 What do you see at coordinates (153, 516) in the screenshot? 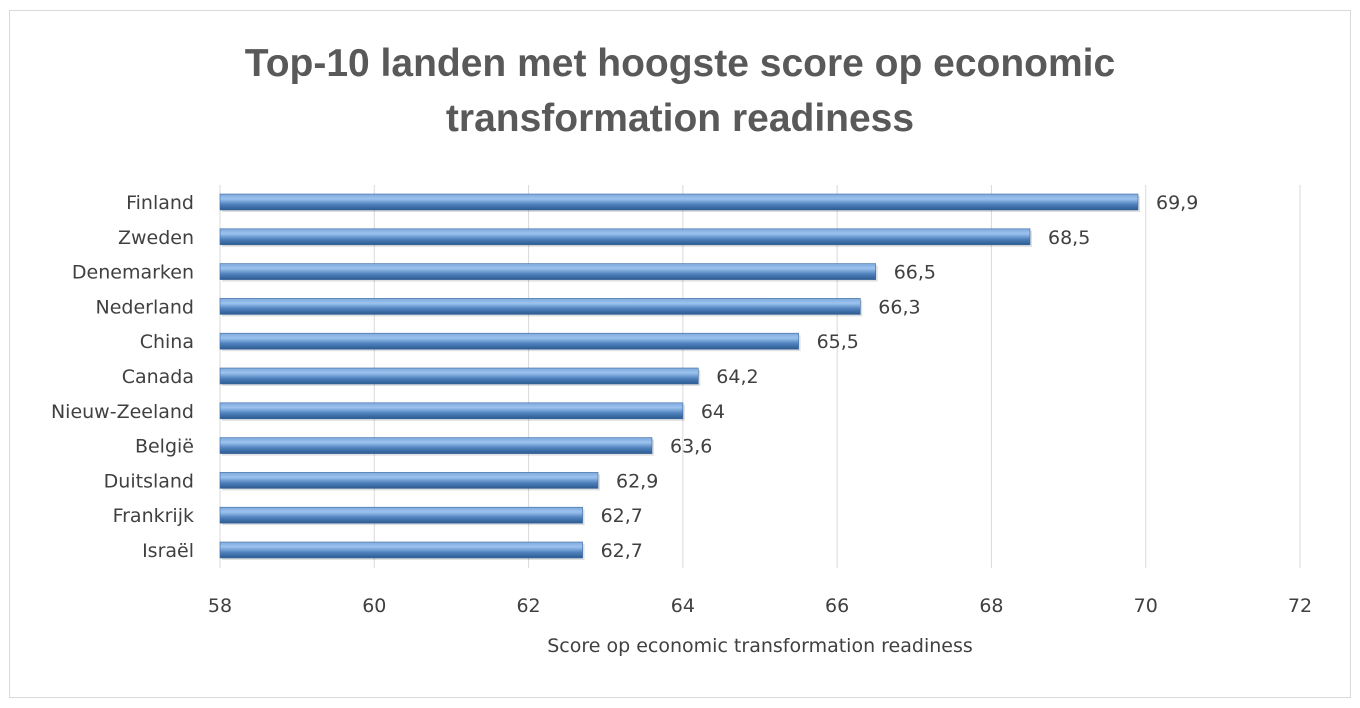
I see `category-label: Frankrijk` at bounding box center [153, 516].